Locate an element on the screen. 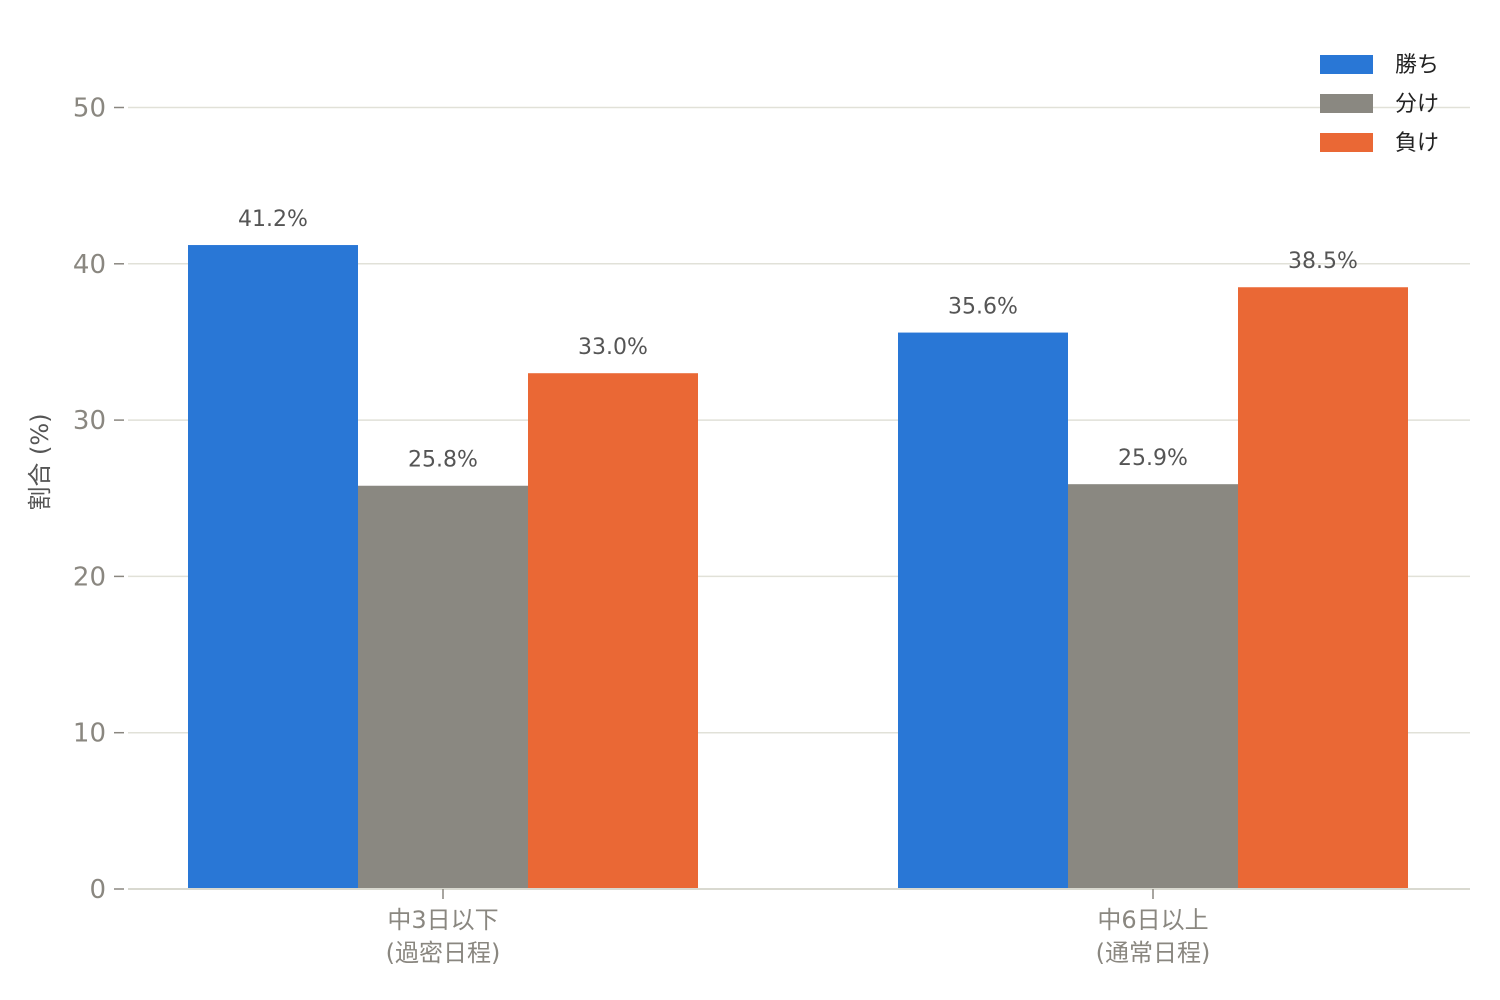 The image size is (1500, 1000). legend-swatch-分け is located at coordinates (1346, 103).